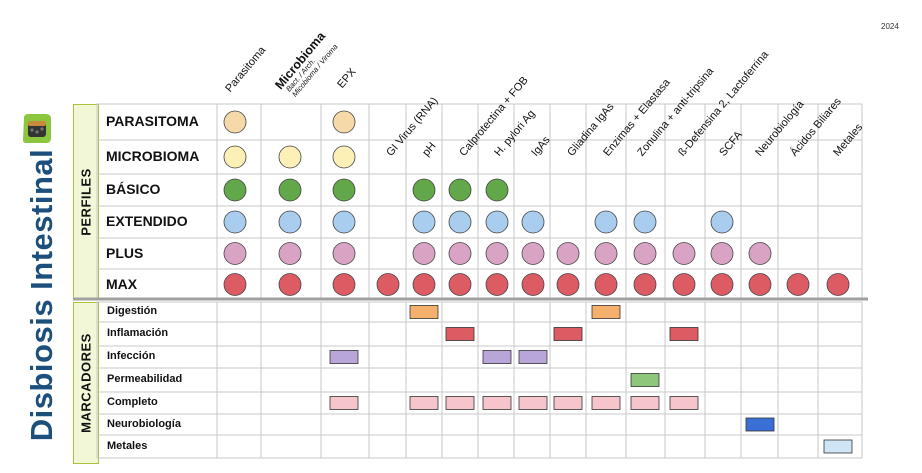  I want to click on marker-row-label: Infección, so click(131, 356).